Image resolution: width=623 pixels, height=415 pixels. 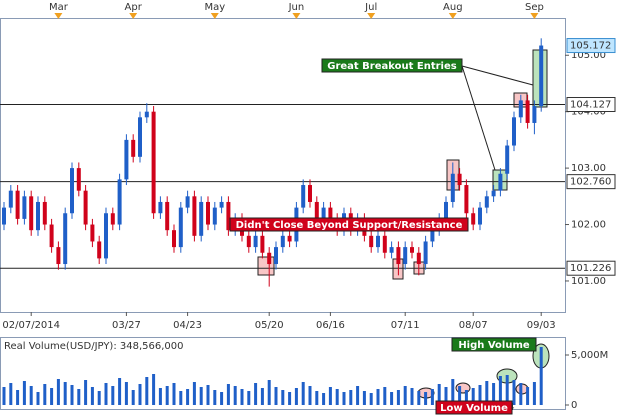 What do you see at coordinates (269, 325) in the screenshot?
I see `x-tick-label: 05/20` at bounding box center [269, 325].